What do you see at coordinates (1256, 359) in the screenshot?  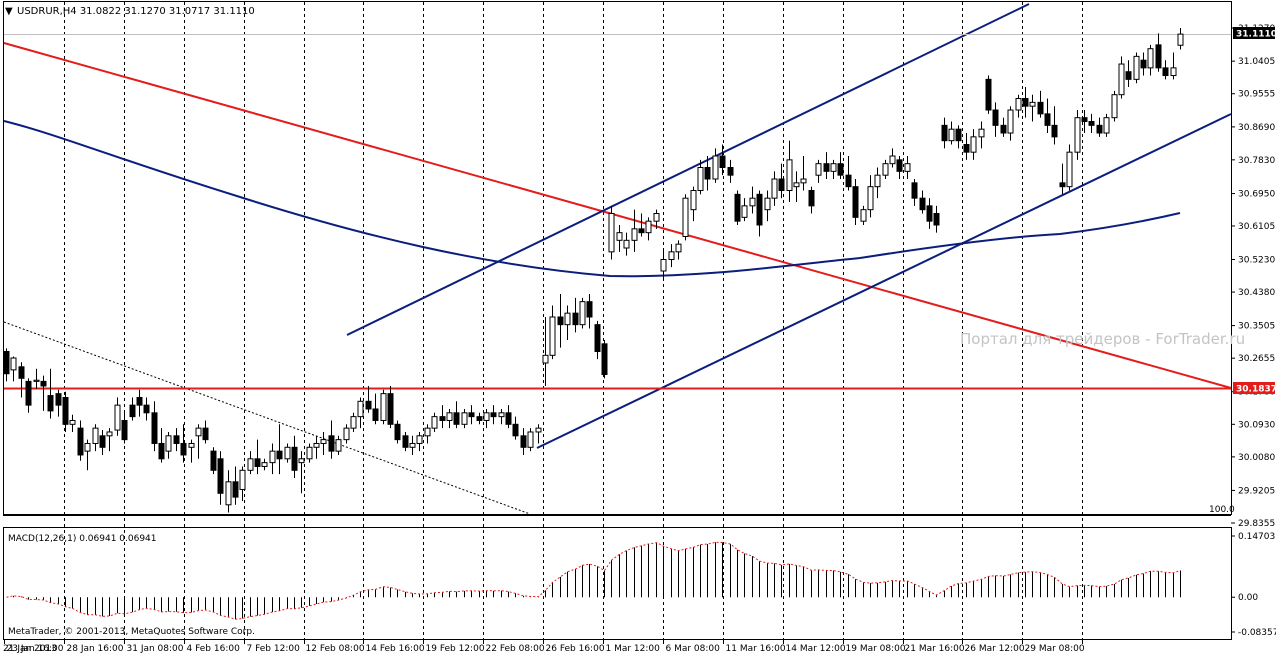 I see `price-tick-label: 30.2655` at bounding box center [1256, 359].